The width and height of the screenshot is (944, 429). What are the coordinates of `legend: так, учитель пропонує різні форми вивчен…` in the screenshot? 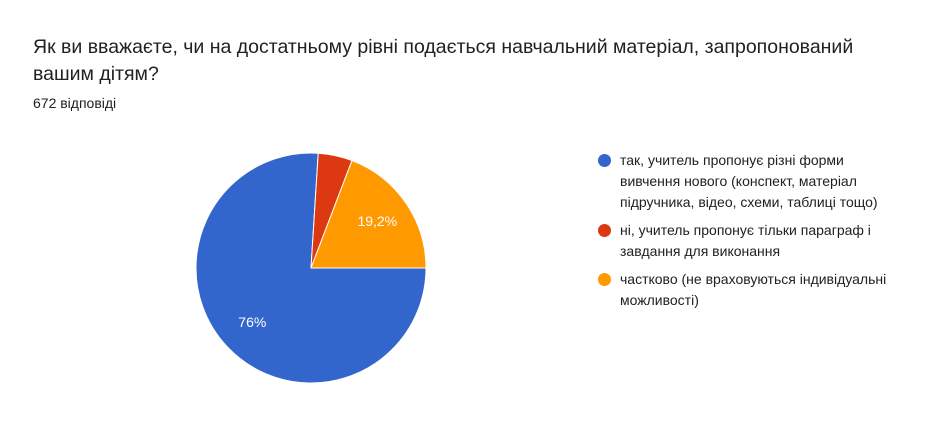 It's located at (743, 234).